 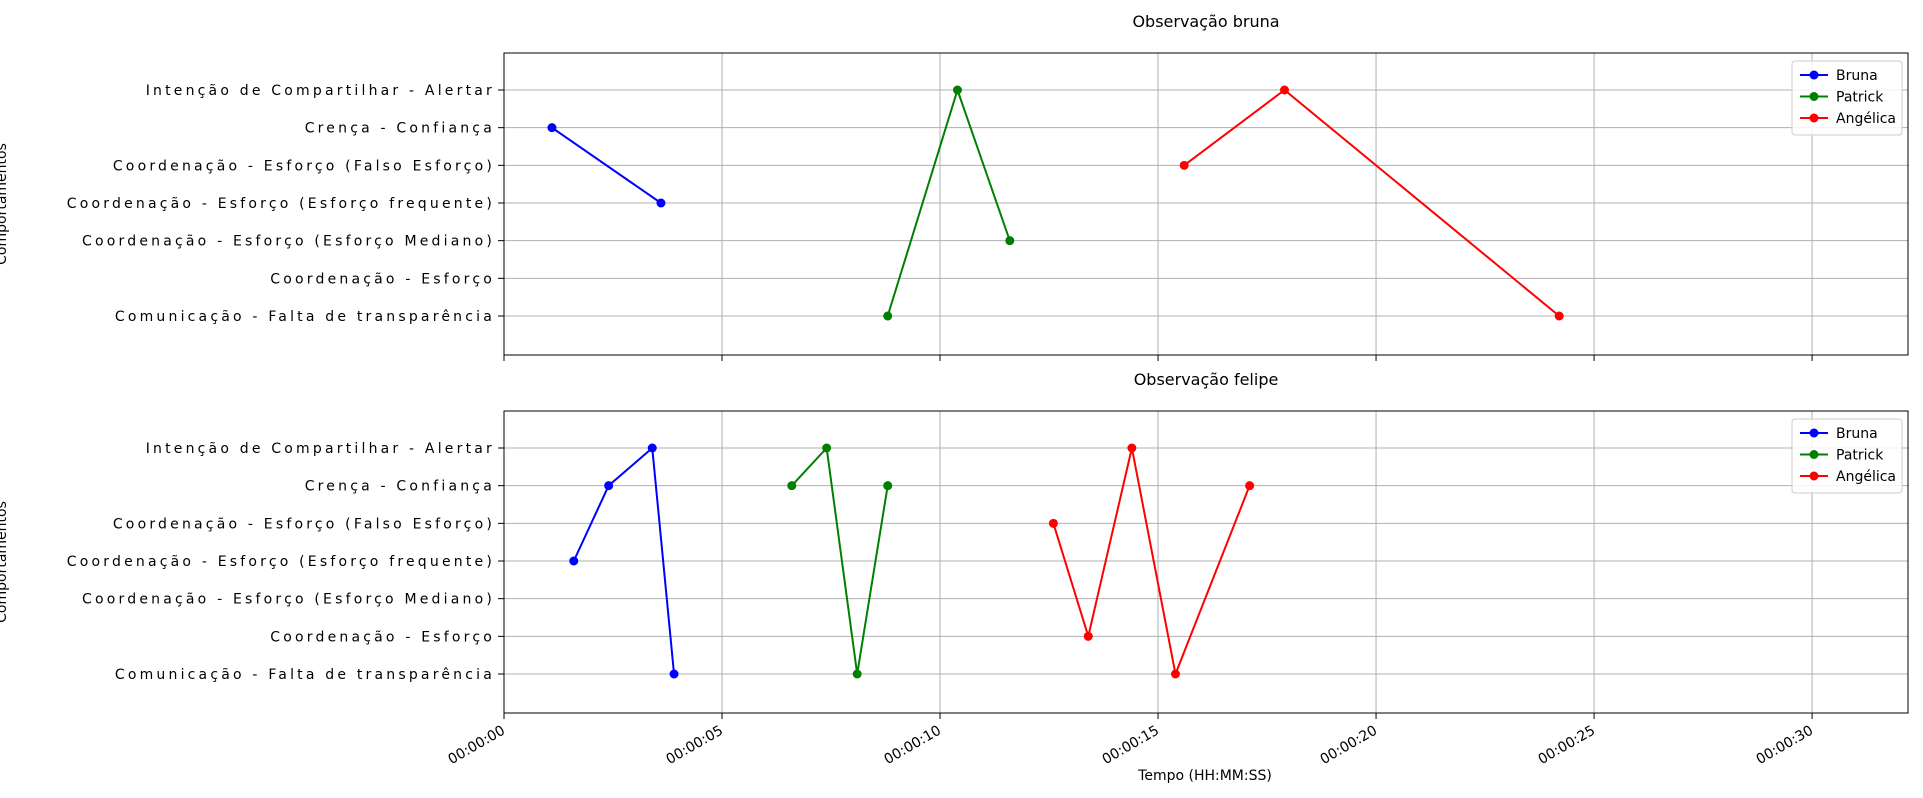 I want to click on panel-title: Observação bruna, so click(x=1205, y=21).